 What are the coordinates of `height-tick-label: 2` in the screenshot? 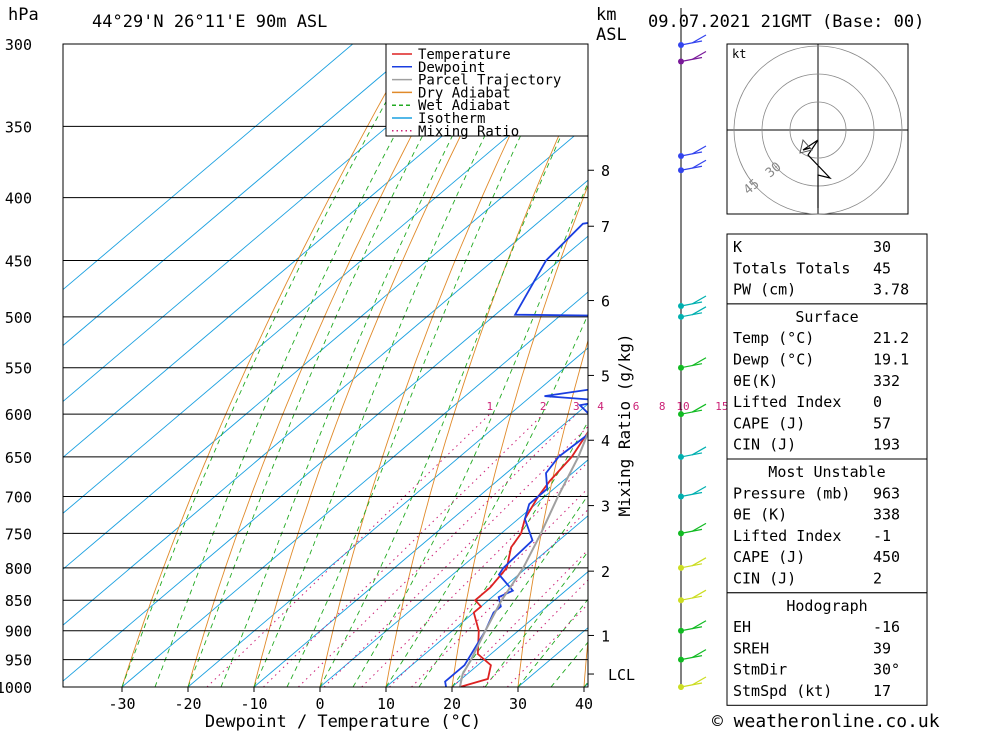 It's located at (605, 572).